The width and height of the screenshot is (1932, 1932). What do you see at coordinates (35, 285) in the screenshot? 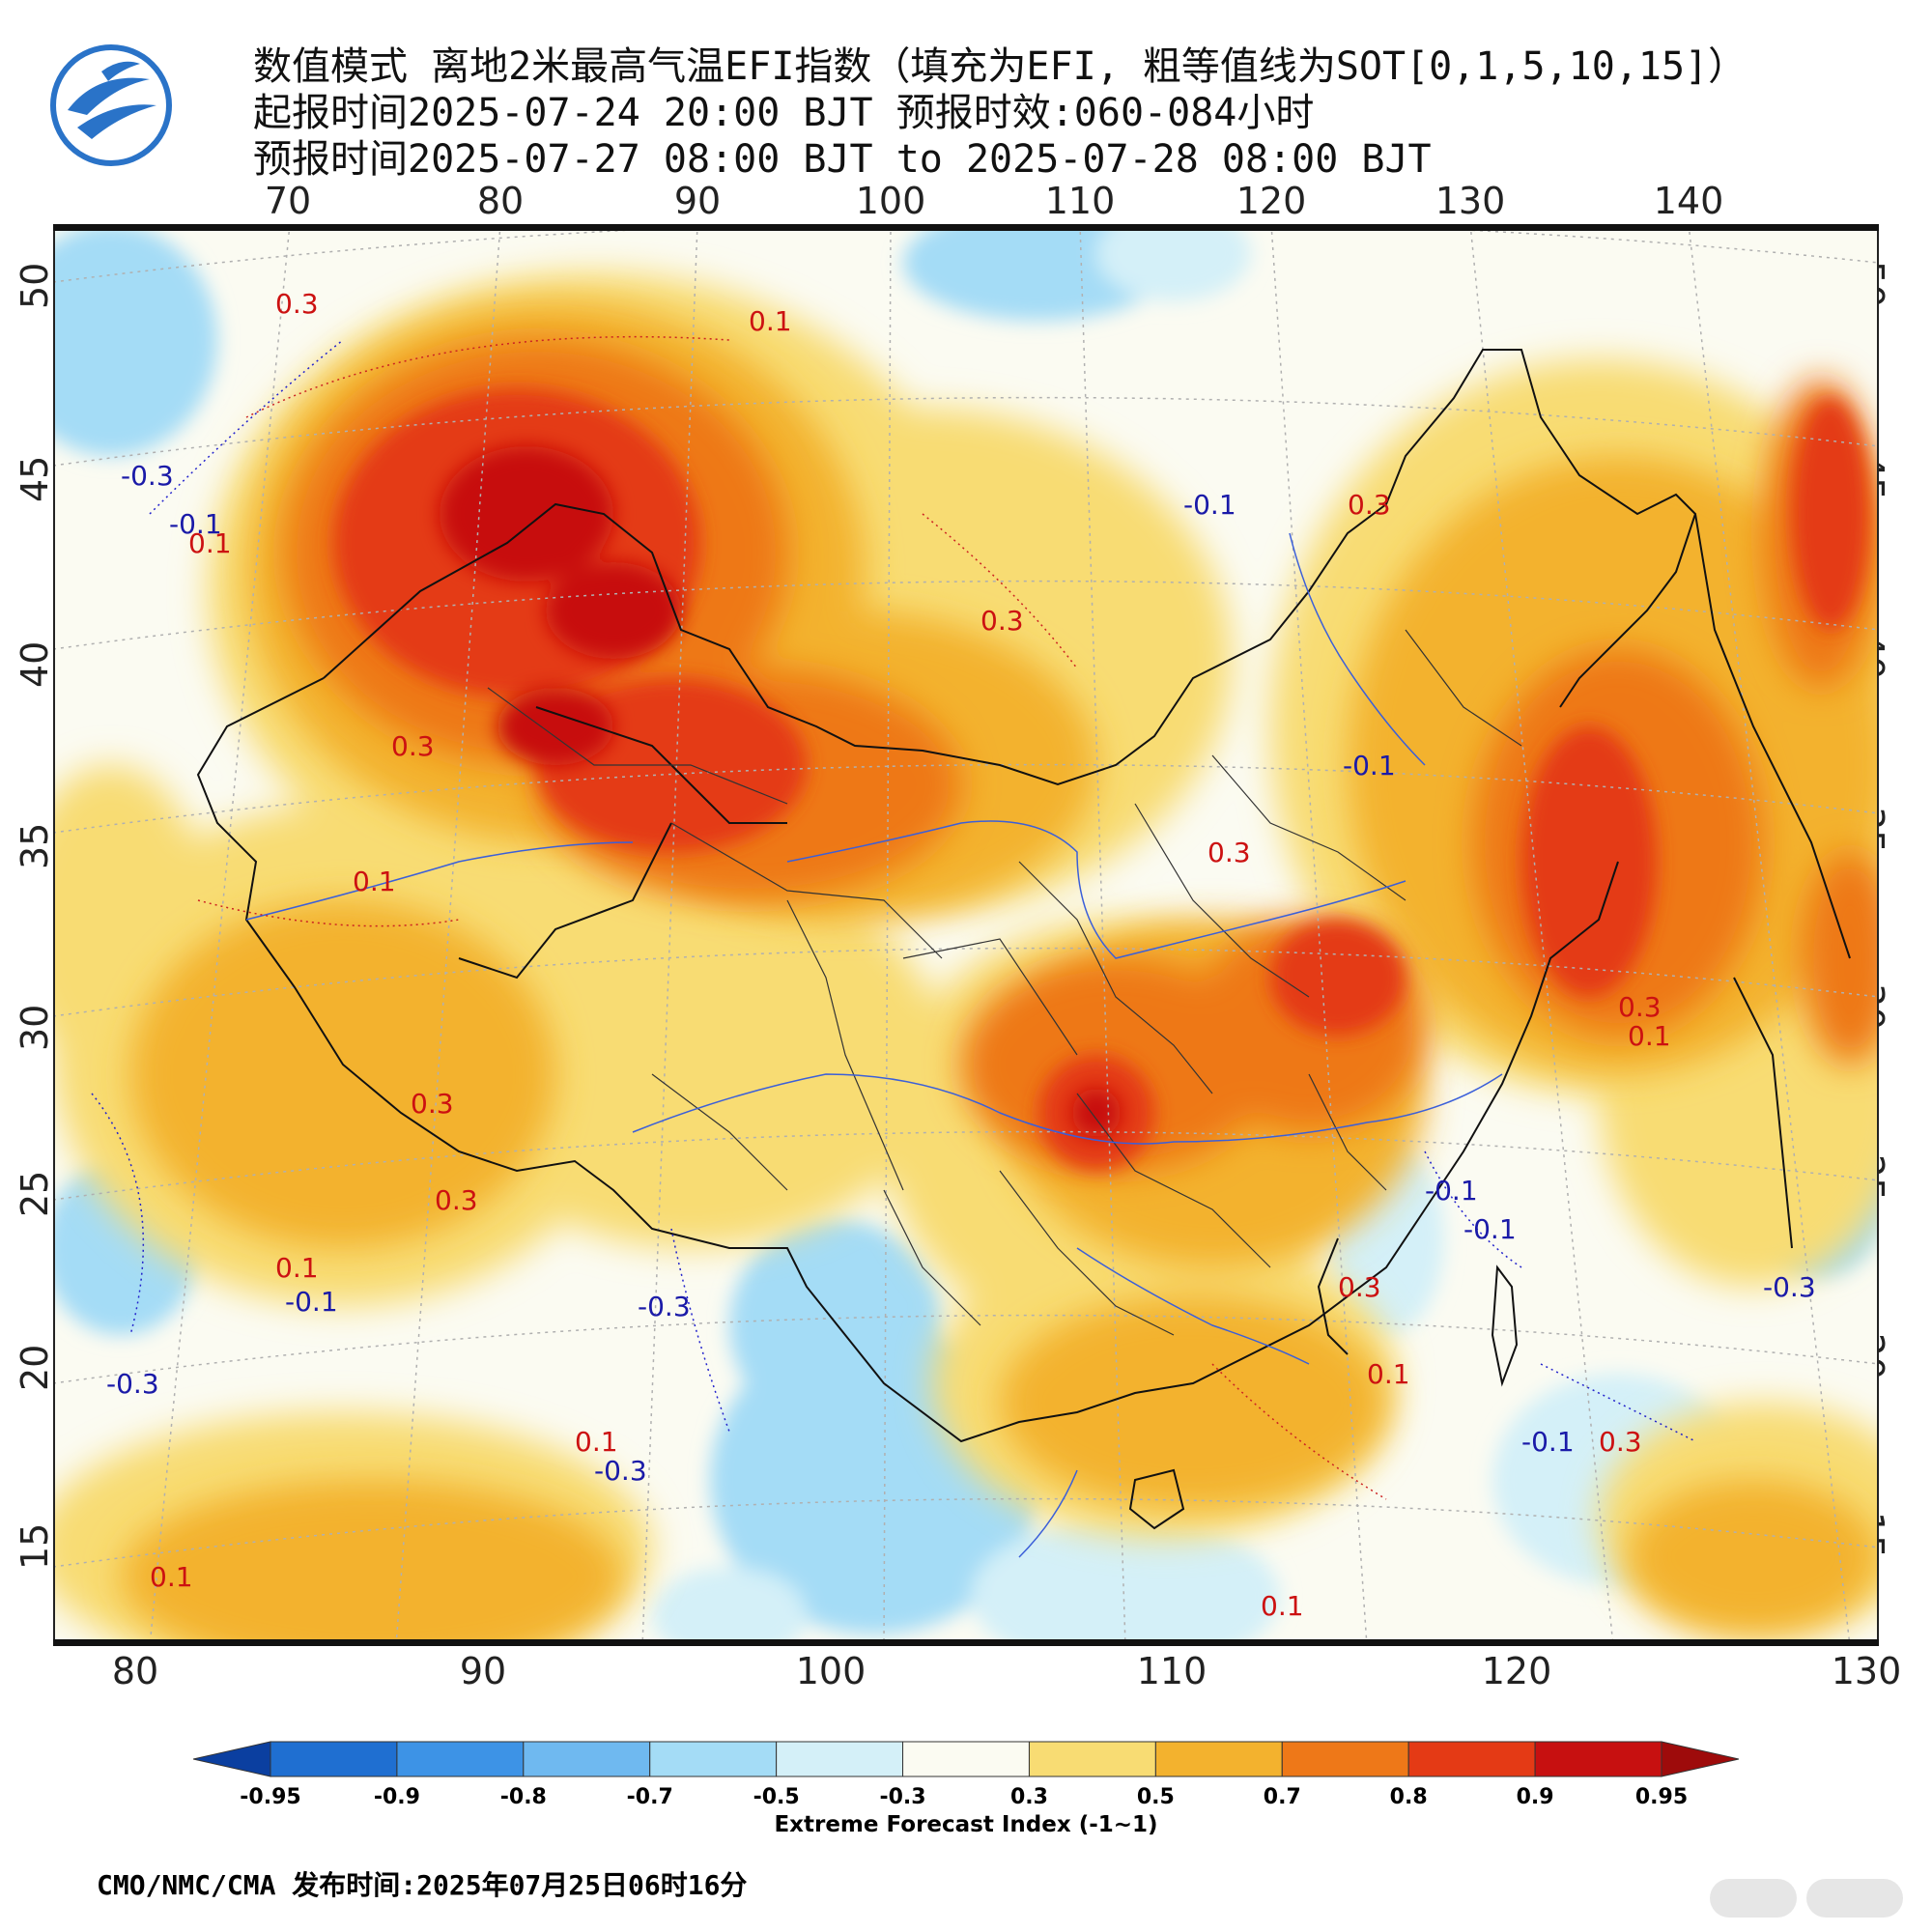
I see `left-lat-label: 50` at bounding box center [35, 285].